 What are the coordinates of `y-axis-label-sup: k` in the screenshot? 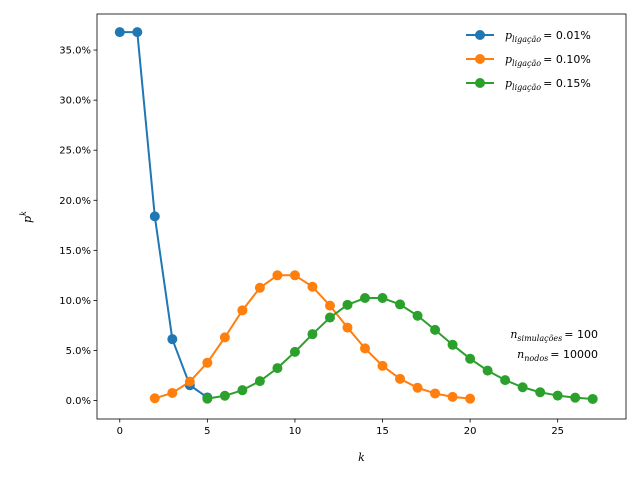 It's located at (23, 213).